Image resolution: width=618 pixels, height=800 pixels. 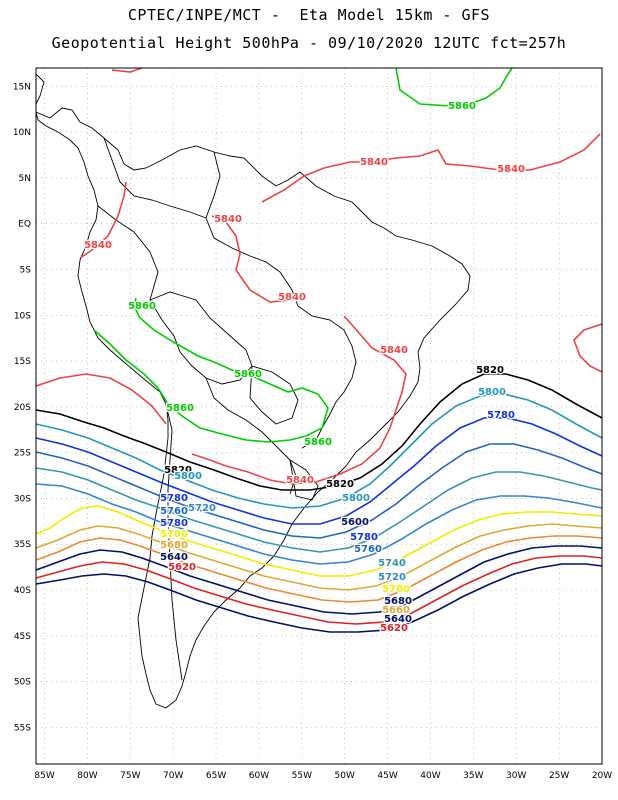 I want to click on lon-tick-label: 70W, so click(x=173, y=776).